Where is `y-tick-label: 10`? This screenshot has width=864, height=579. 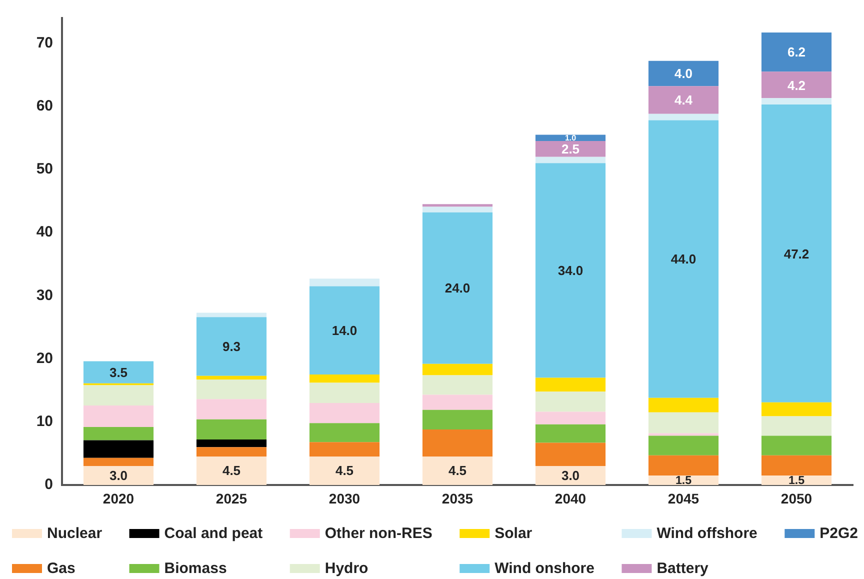
y-tick-label: 10 is located at coordinates (44, 421).